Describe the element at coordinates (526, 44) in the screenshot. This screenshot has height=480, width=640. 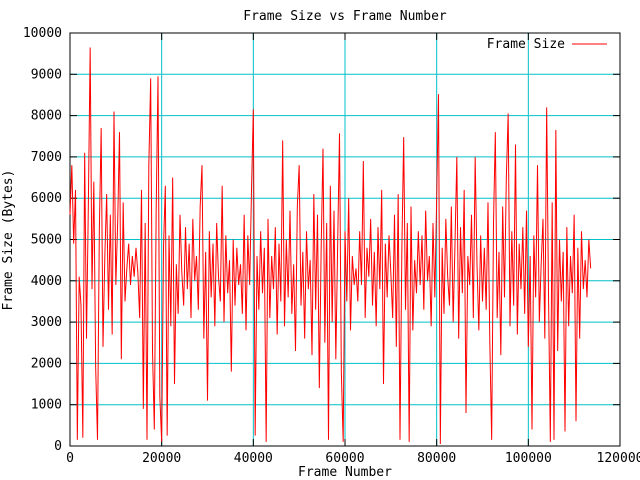
I see `legend-label-frame-size: Frame Size` at that location.